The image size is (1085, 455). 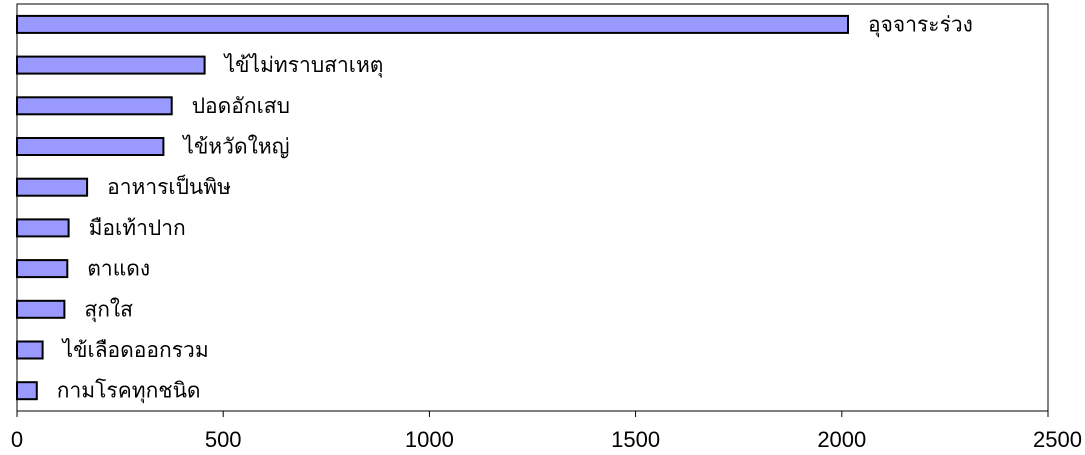 What do you see at coordinates (429, 439) in the screenshot?
I see `x-tick-label: 1000` at bounding box center [429, 439].